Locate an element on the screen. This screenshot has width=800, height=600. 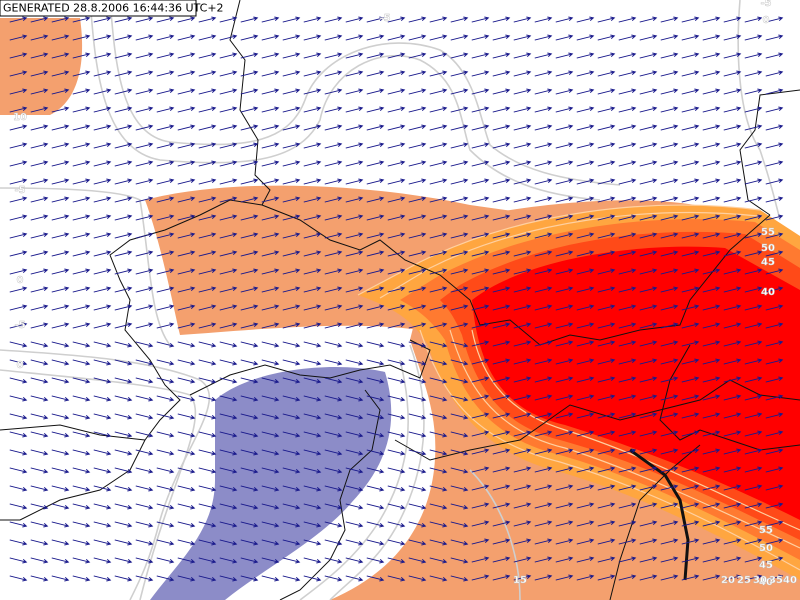
contour-label: 25 is located at coordinates (744, 580).